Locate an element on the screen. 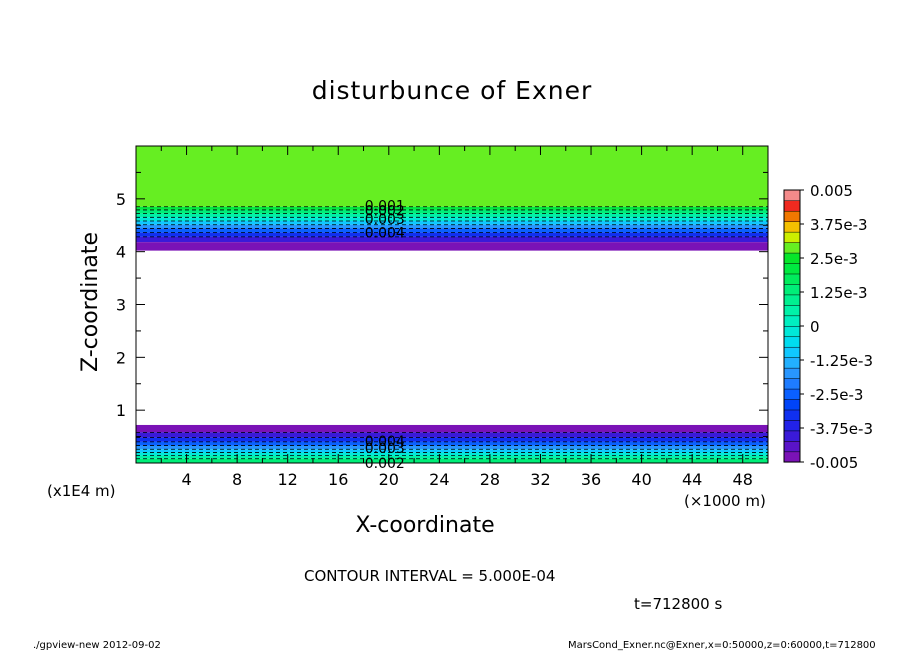 Image resolution: width=904 pixels, height=654 pixels. contour-label-0: 0.001 is located at coordinates (385, 207).